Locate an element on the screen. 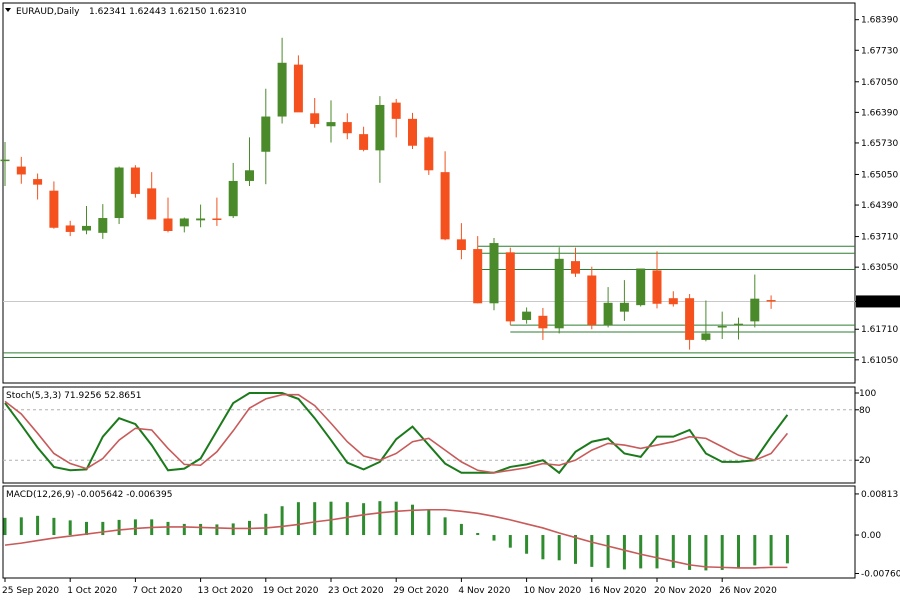 This screenshot has width=900, height=600. x-tick-label: 1 Oct 2020 is located at coordinates (92, 591).